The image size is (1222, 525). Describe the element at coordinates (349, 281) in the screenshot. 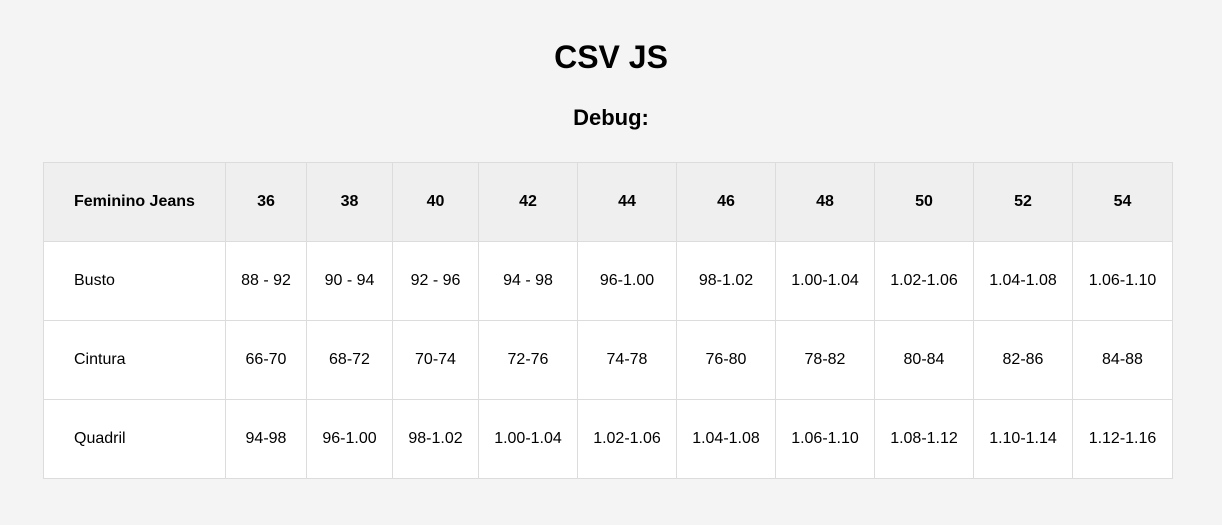

I see `table-cell: 90 - 94` at that location.